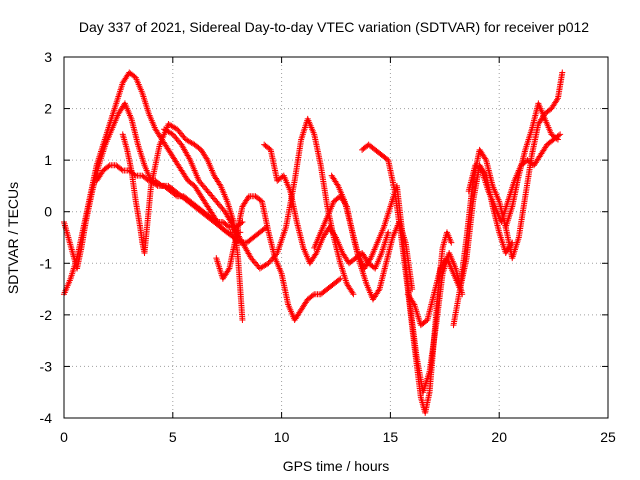 This screenshot has width=640, height=480. What do you see at coordinates (391, 437) in the screenshot?
I see `x-tick-label: 15` at bounding box center [391, 437].